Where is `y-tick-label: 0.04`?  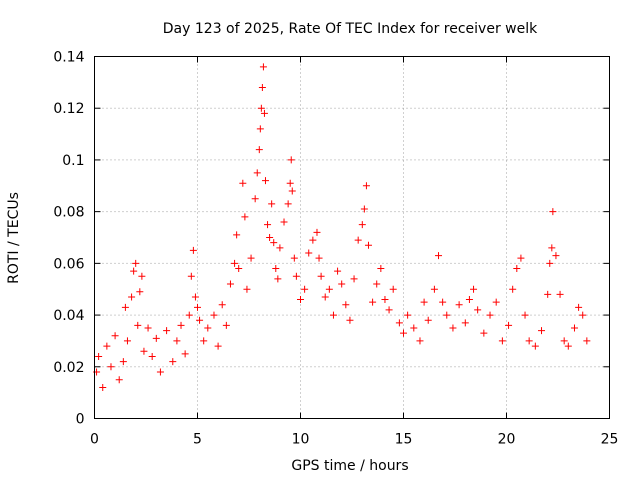
y-tick-label: 0.04 is located at coordinates (68, 316).